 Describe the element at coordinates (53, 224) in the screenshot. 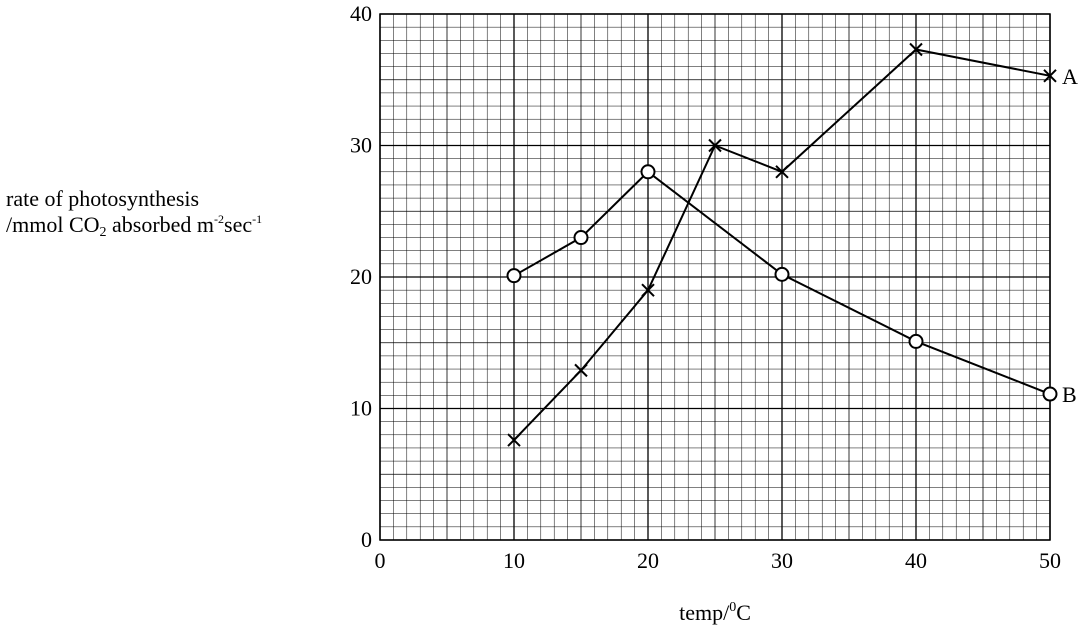

I see `y-axis-label-unit-prefix: /mmol CO` at that location.